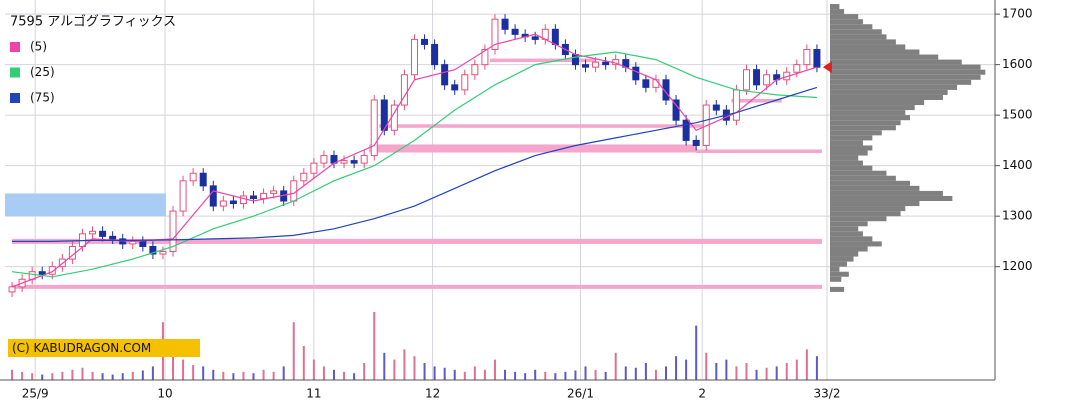  Describe the element at coordinates (313, 394) in the screenshot. I see `x-tick-label: 11` at that location.